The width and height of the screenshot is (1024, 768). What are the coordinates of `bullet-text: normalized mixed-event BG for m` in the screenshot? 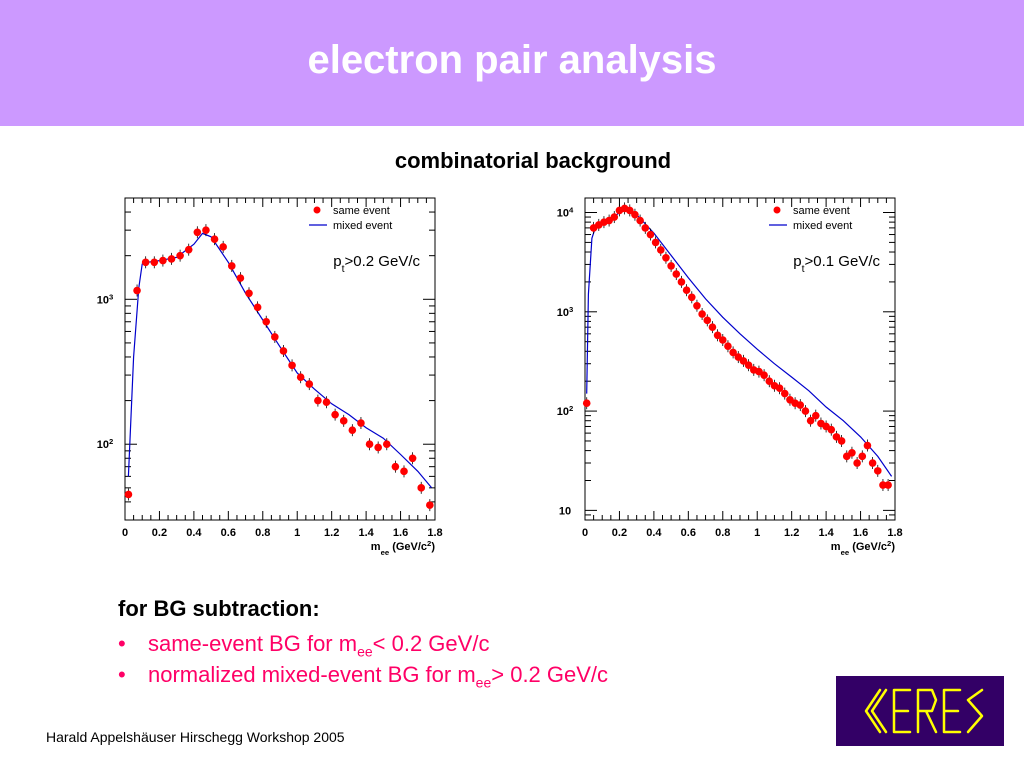 It's located at (312, 674).